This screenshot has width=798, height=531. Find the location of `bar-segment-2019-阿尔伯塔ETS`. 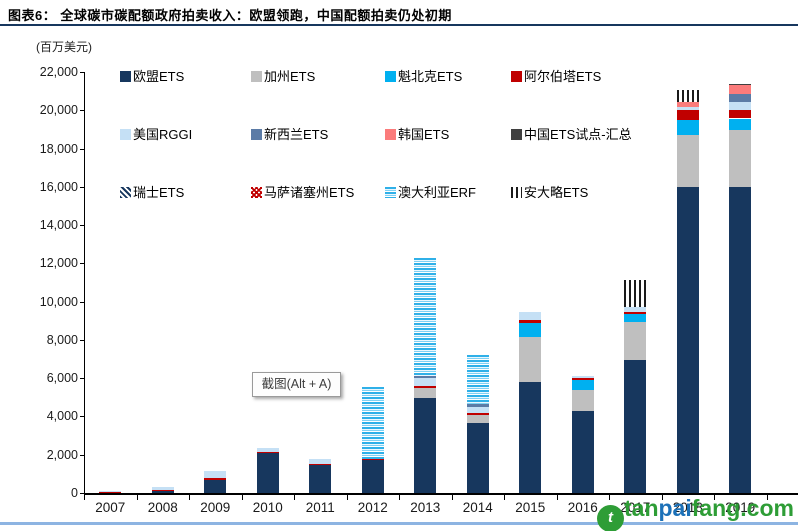

bar-segment-2019-阿尔伯塔ETS is located at coordinates (740, 114).